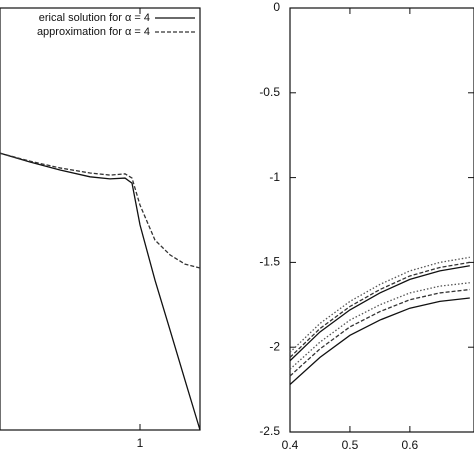 The height and width of the screenshot is (474, 474). I want to click on legend-label: approximation for α = 4, so click(93, 32).